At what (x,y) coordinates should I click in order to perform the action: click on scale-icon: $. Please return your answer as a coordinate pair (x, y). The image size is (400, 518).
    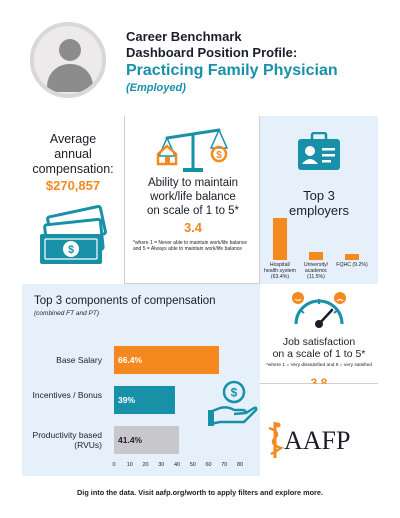
    Looking at the image, I should click on (192, 150).